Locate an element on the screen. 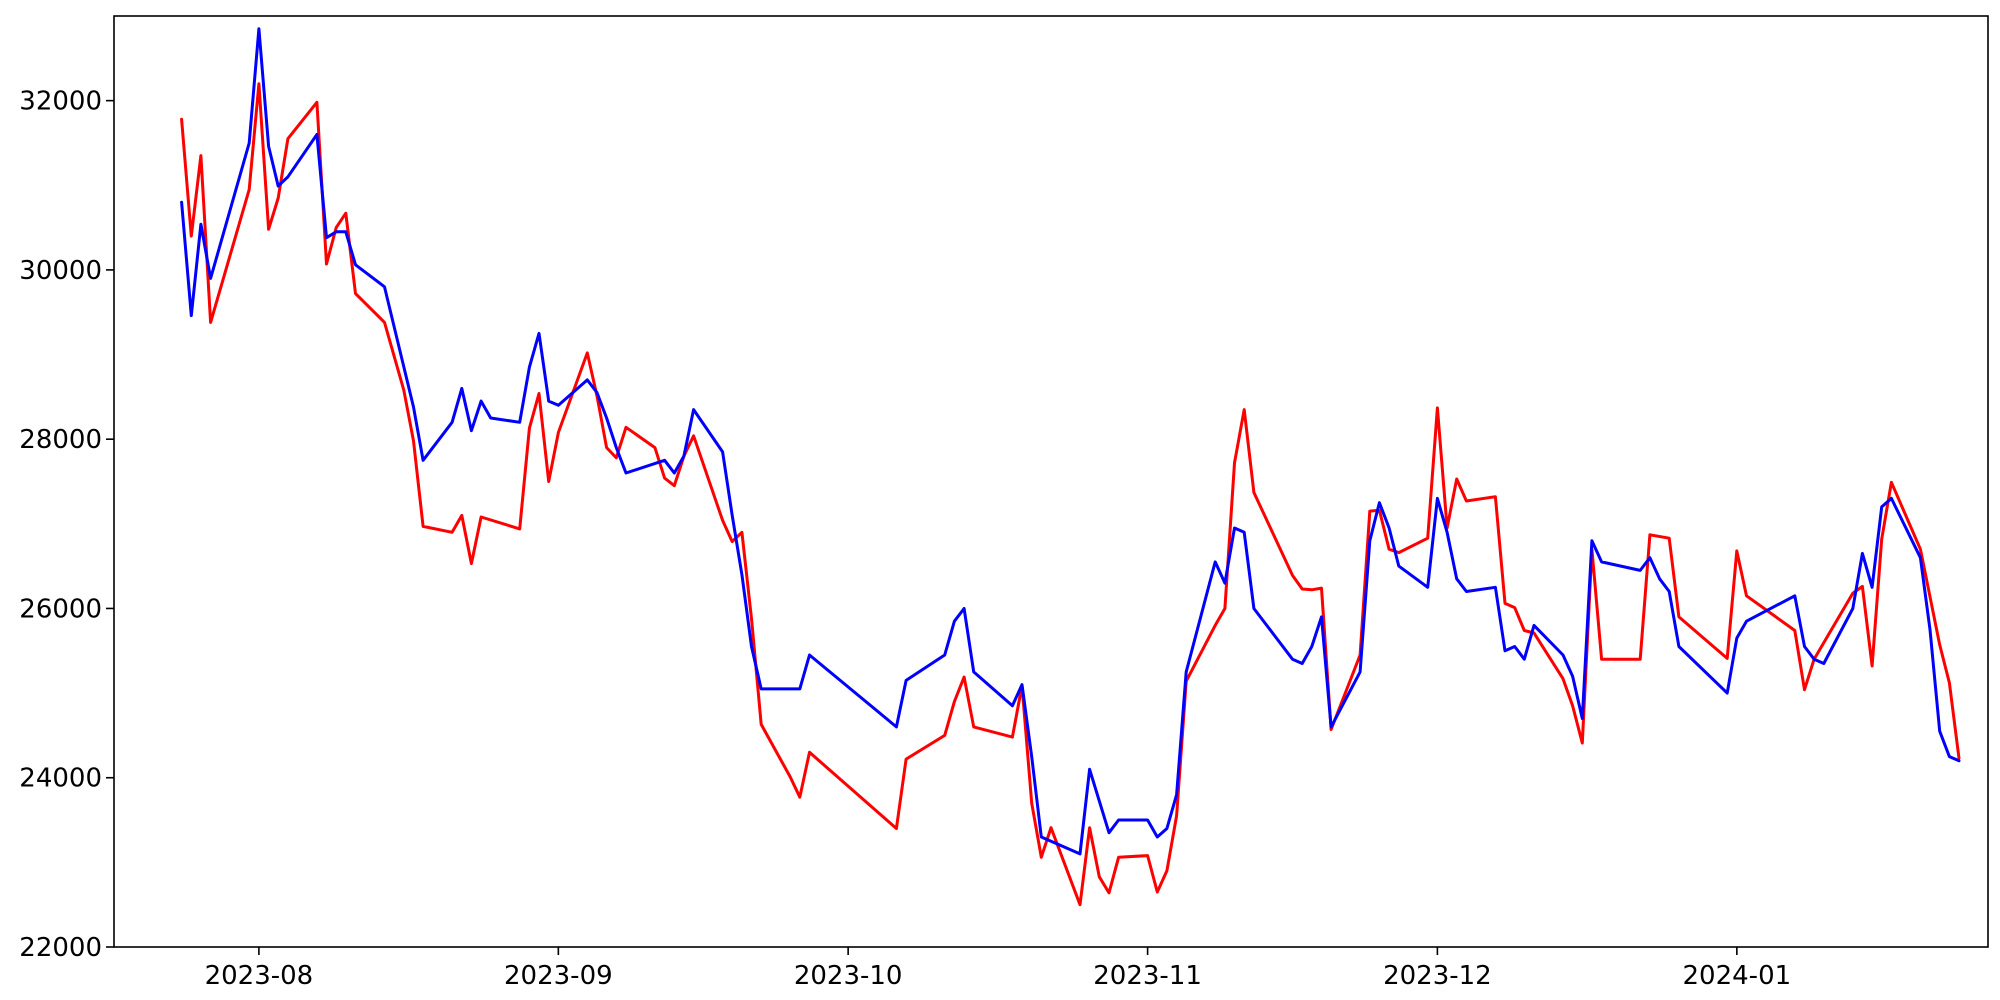 Image resolution: width=2000 pixels, height=1000 pixels. x-tick-label: 2023-10 is located at coordinates (848, 976).